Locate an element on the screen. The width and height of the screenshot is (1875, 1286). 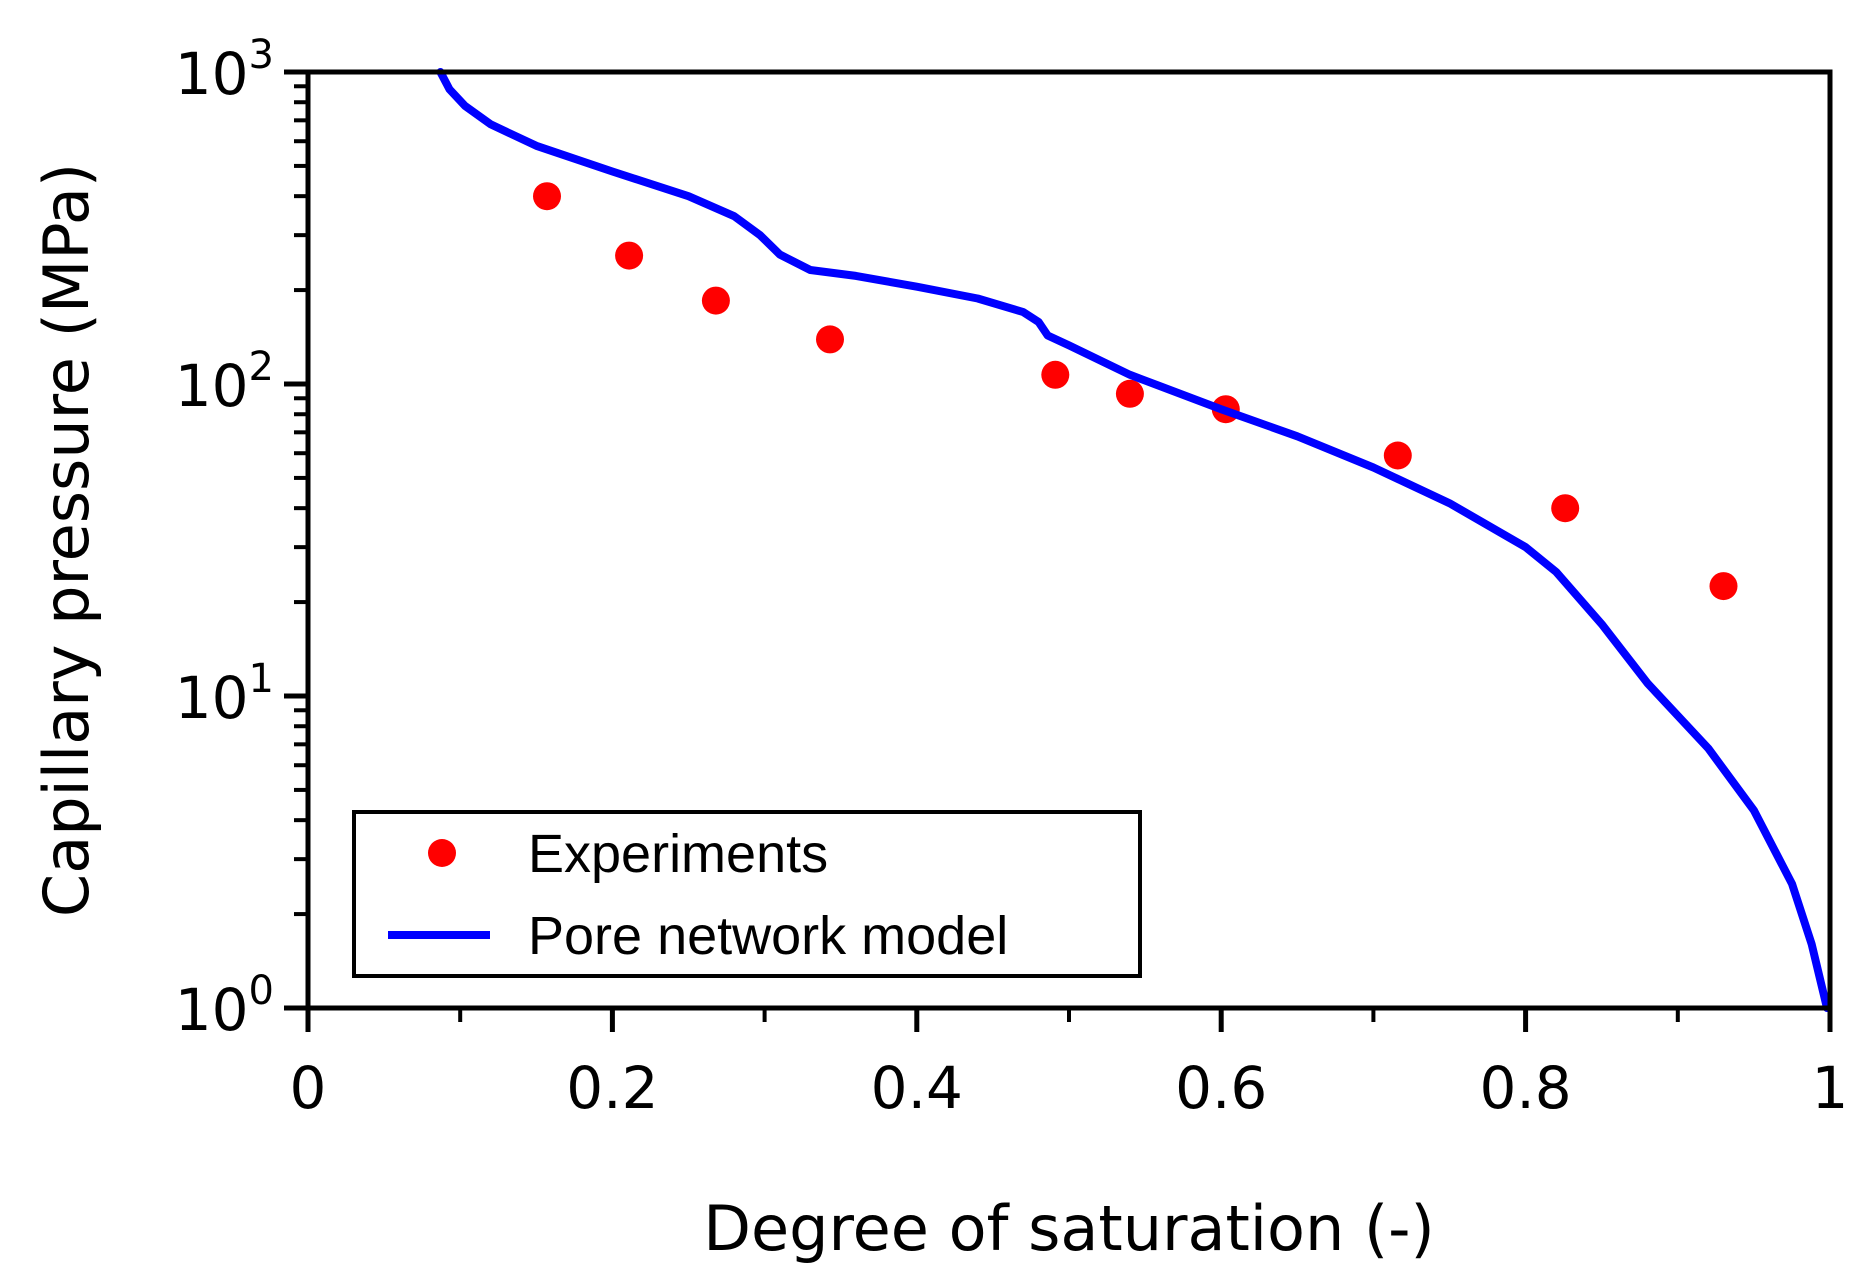
legend-label-pore-network-model: Pore network model is located at coordinates (768, 936).